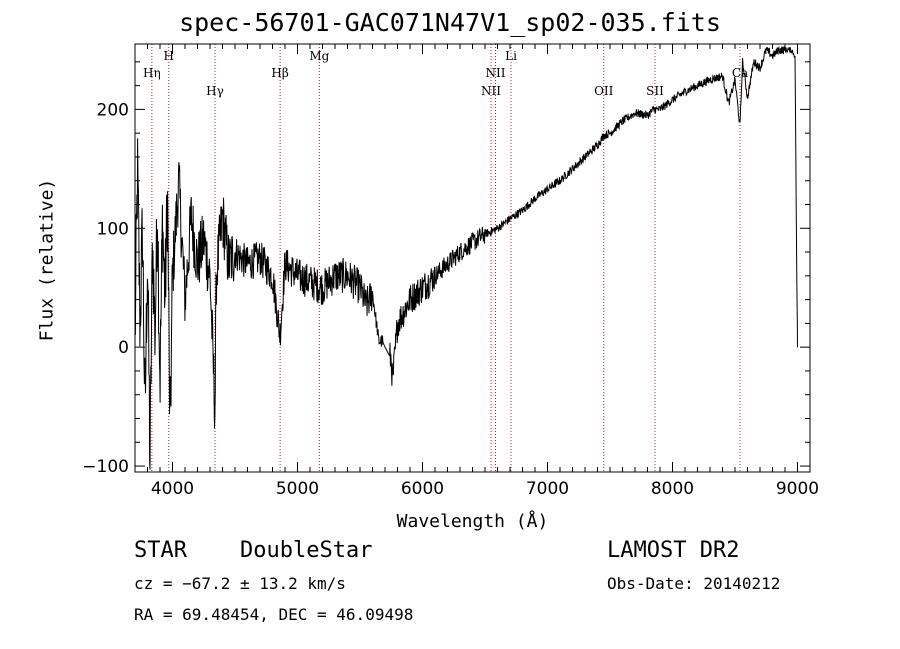 The width and height of the screenshot is (900, 649). I want to click on x-axis-label: Wavelength (Å), so click(472, 521).